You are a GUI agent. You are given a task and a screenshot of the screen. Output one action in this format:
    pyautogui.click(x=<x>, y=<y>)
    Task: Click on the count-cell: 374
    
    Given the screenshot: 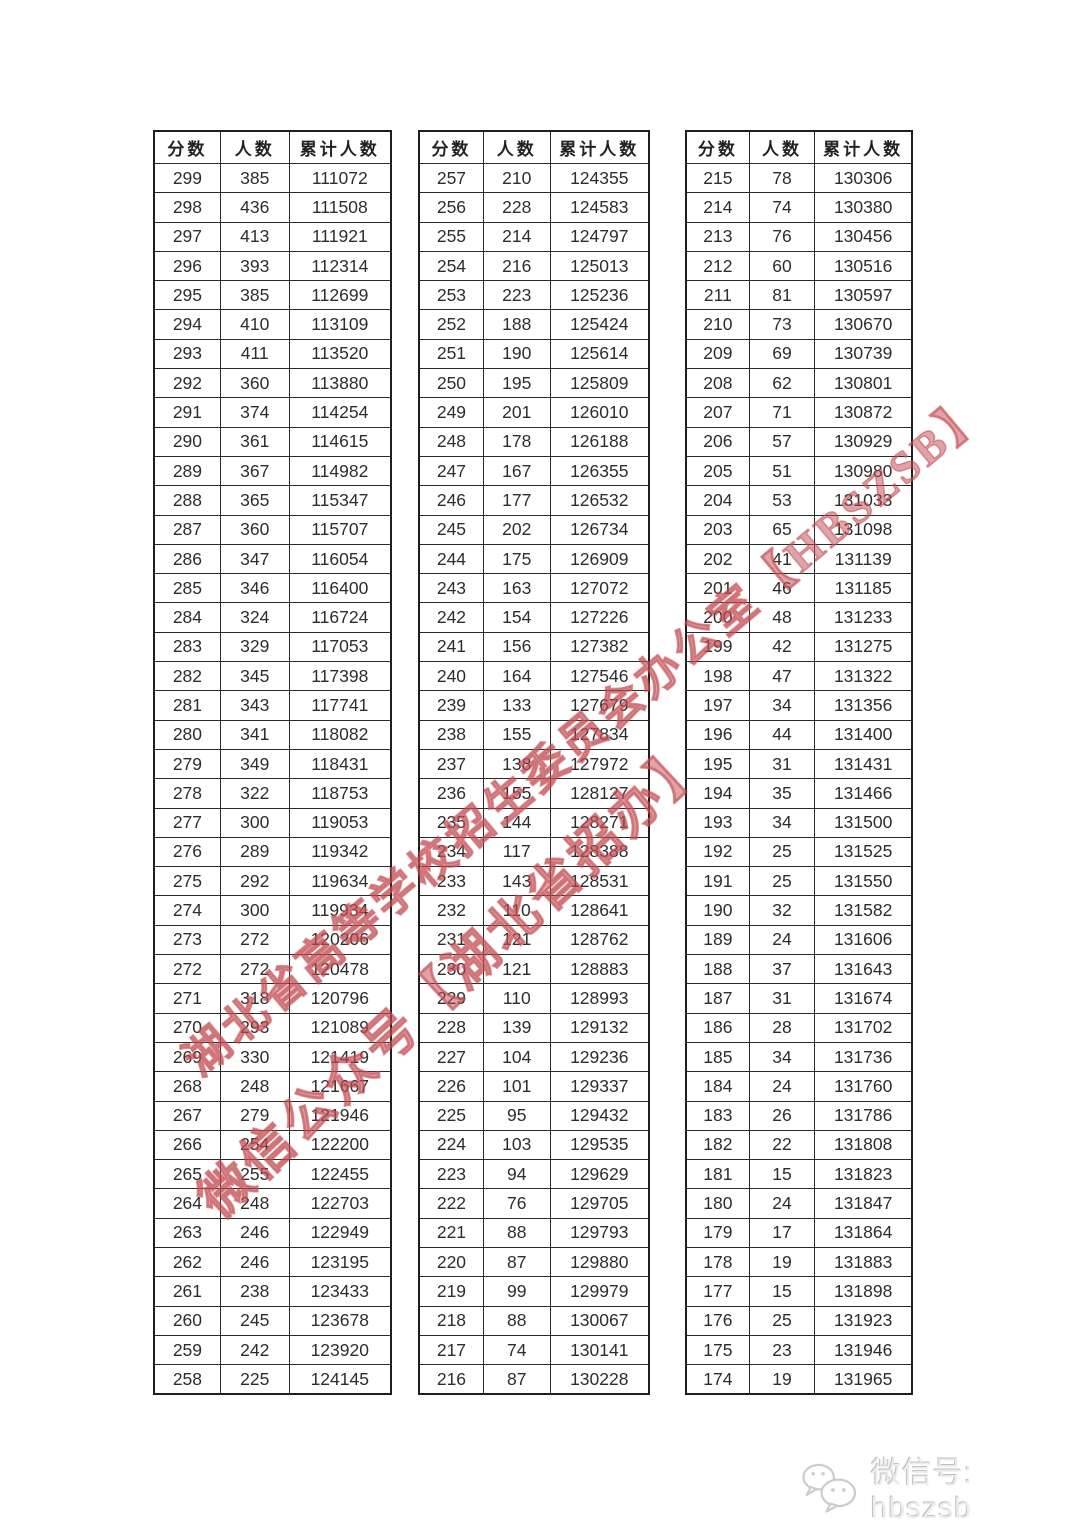 What is the action you would take?
    pyautogui.click(x=254, y=412)
    